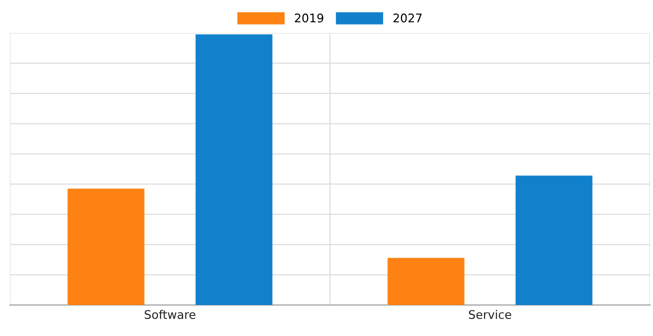 The height and width of the screenshot is (336, 653). I want to click on legend-label: 2027, so click(407, 18).